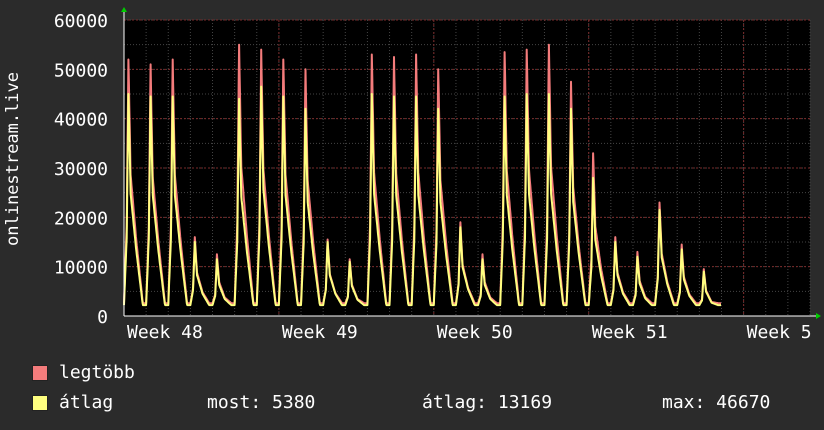  Describe the element at coordinates (13, 159) in the screenshot. I see `y-axis-label: onlinestream.live` at that location.